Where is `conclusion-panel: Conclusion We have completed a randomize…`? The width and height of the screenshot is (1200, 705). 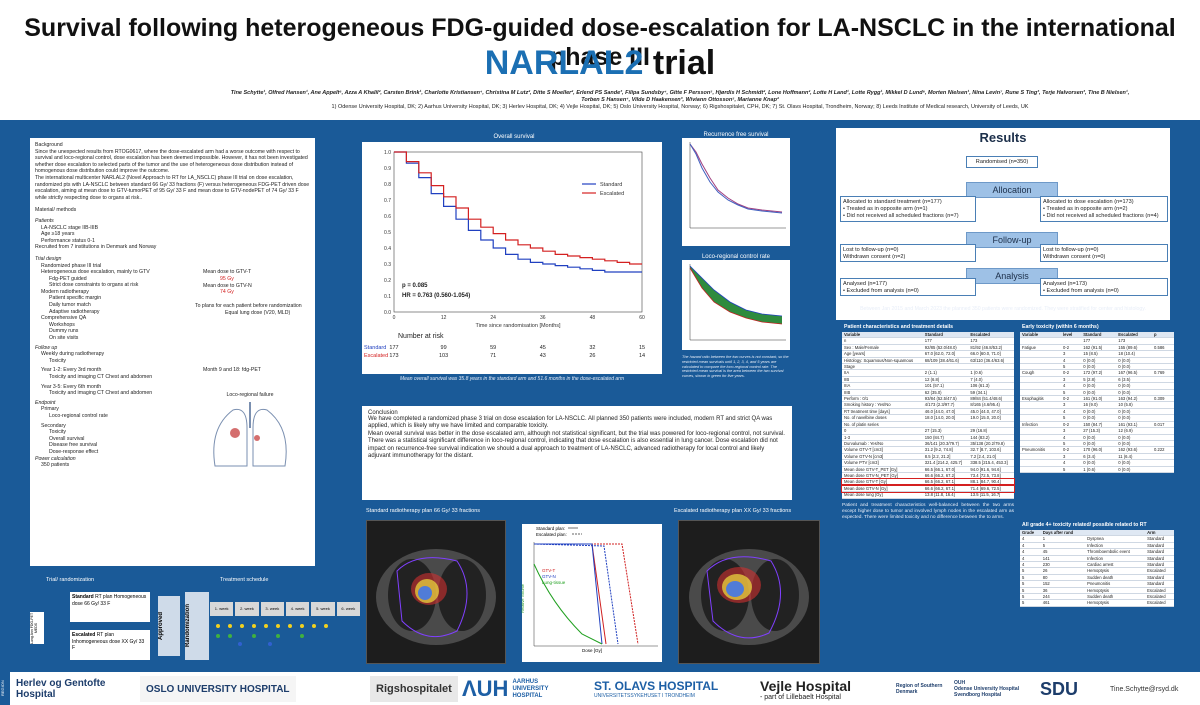 conclusion-panel: Conclusion We have completed a randomize… is located at coordinates (577, 453).